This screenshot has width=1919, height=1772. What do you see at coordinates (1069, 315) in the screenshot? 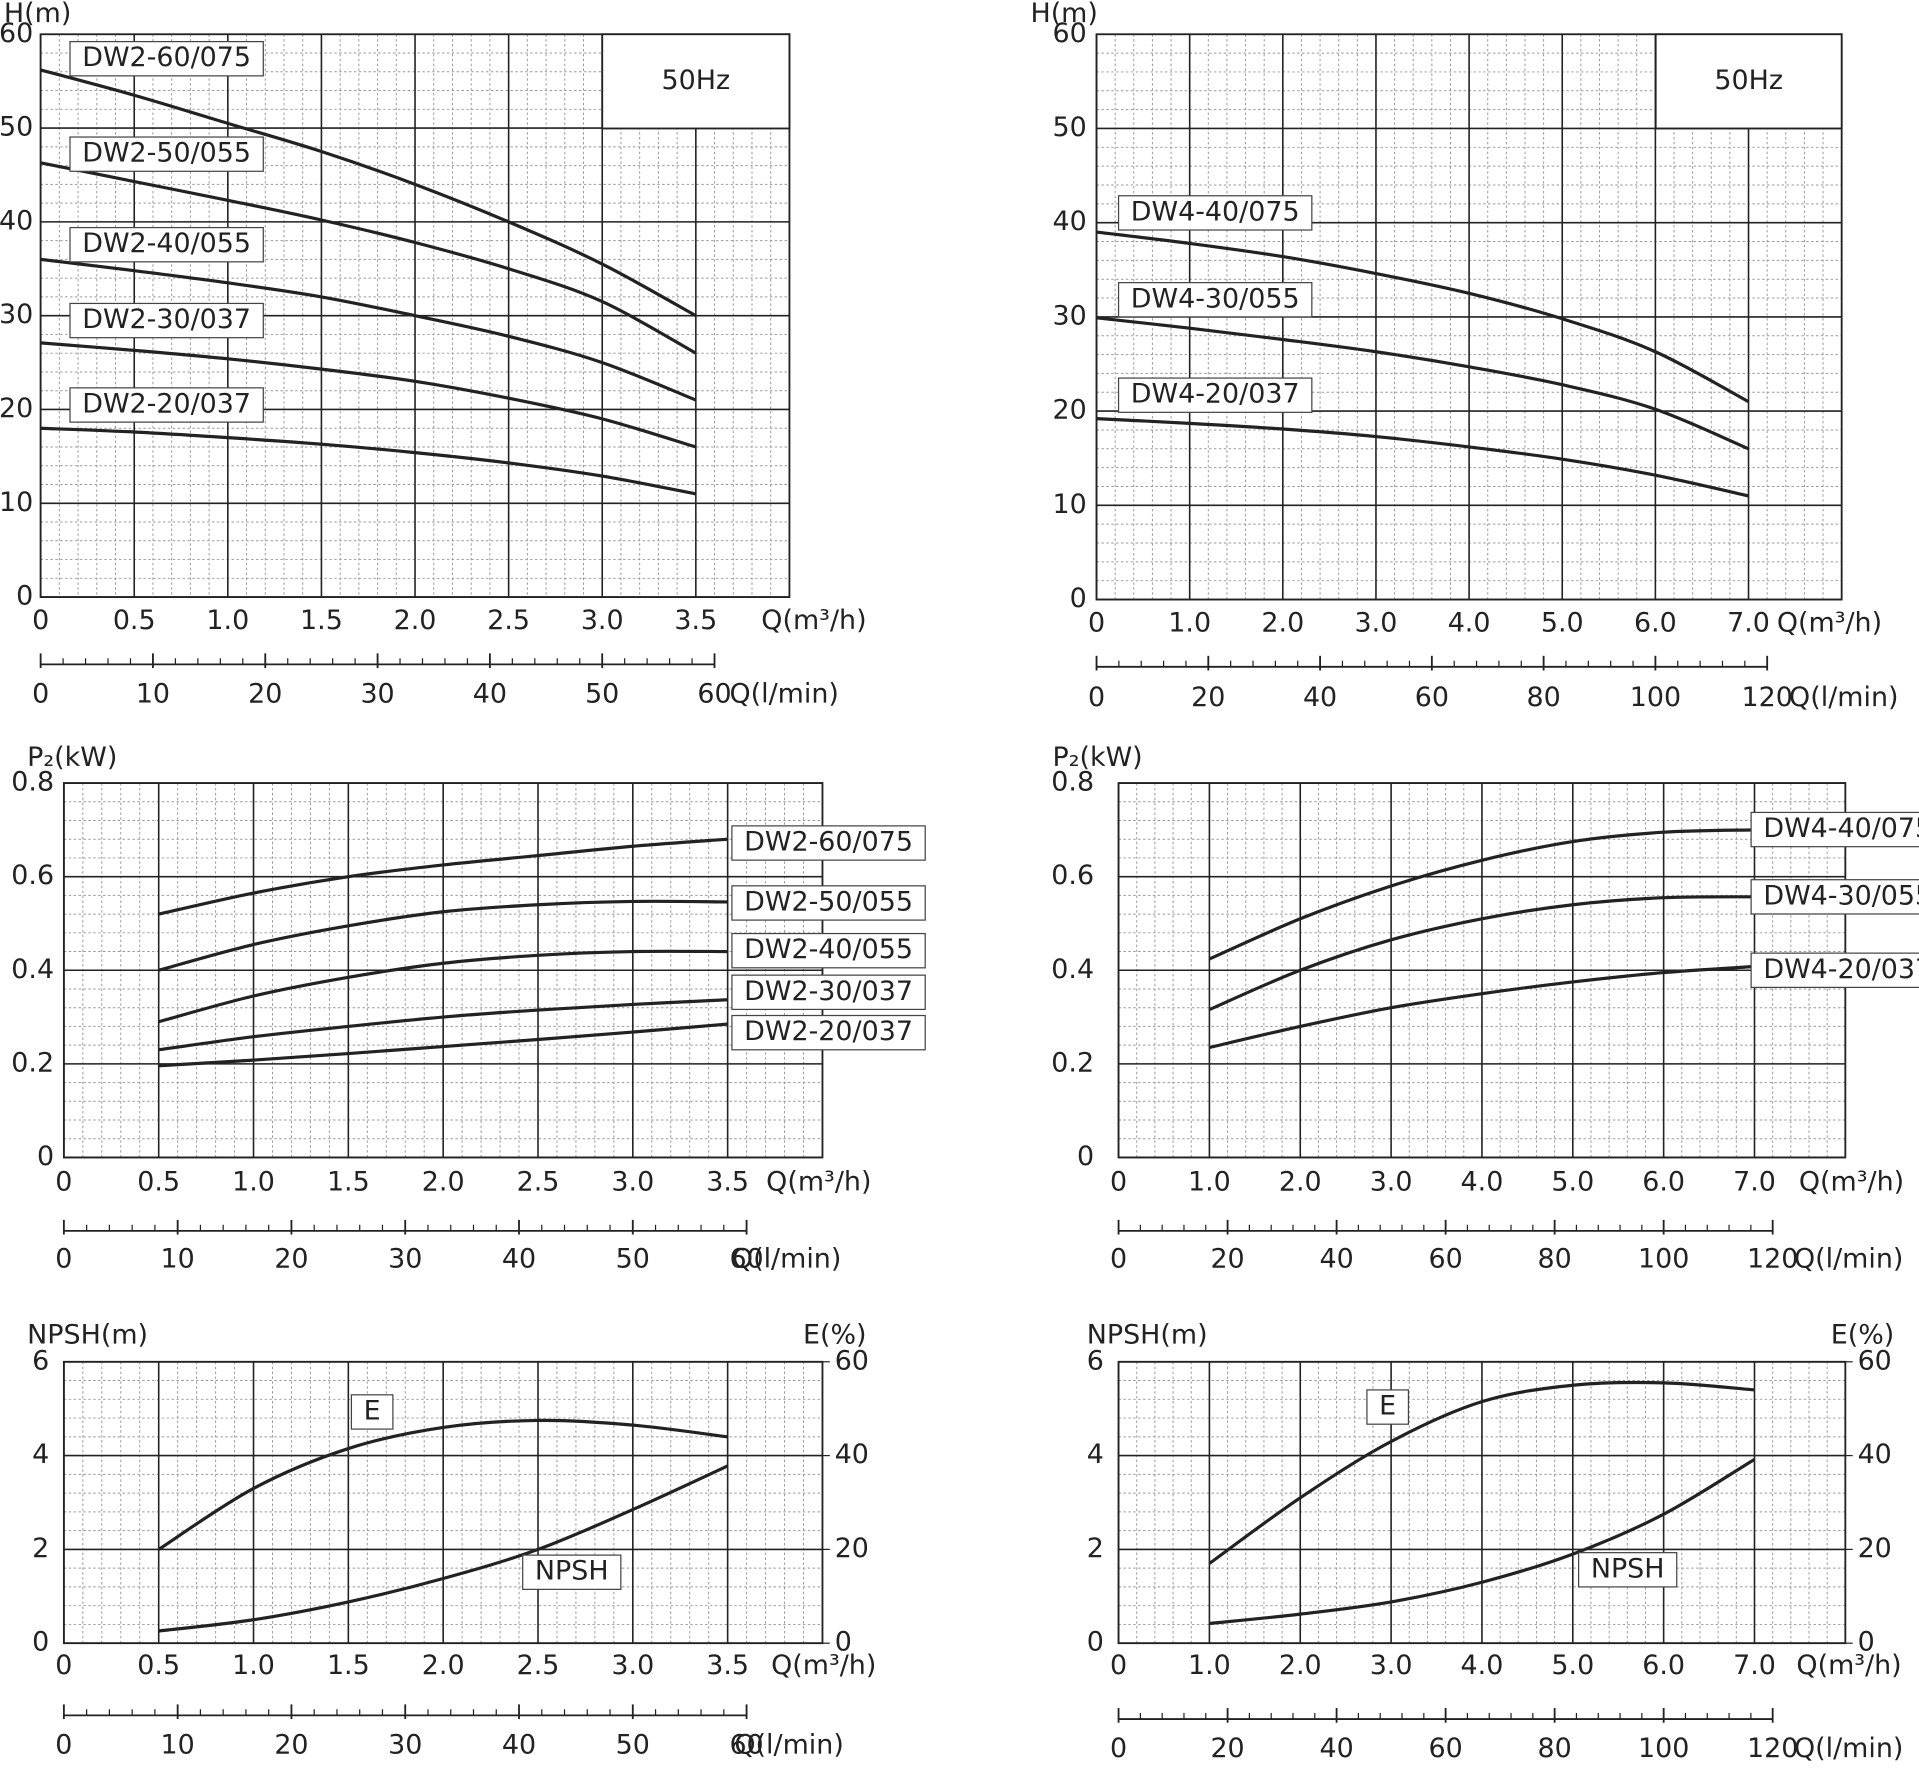
I see `y-tick-label: 30` at bounding box center [1069, 315].